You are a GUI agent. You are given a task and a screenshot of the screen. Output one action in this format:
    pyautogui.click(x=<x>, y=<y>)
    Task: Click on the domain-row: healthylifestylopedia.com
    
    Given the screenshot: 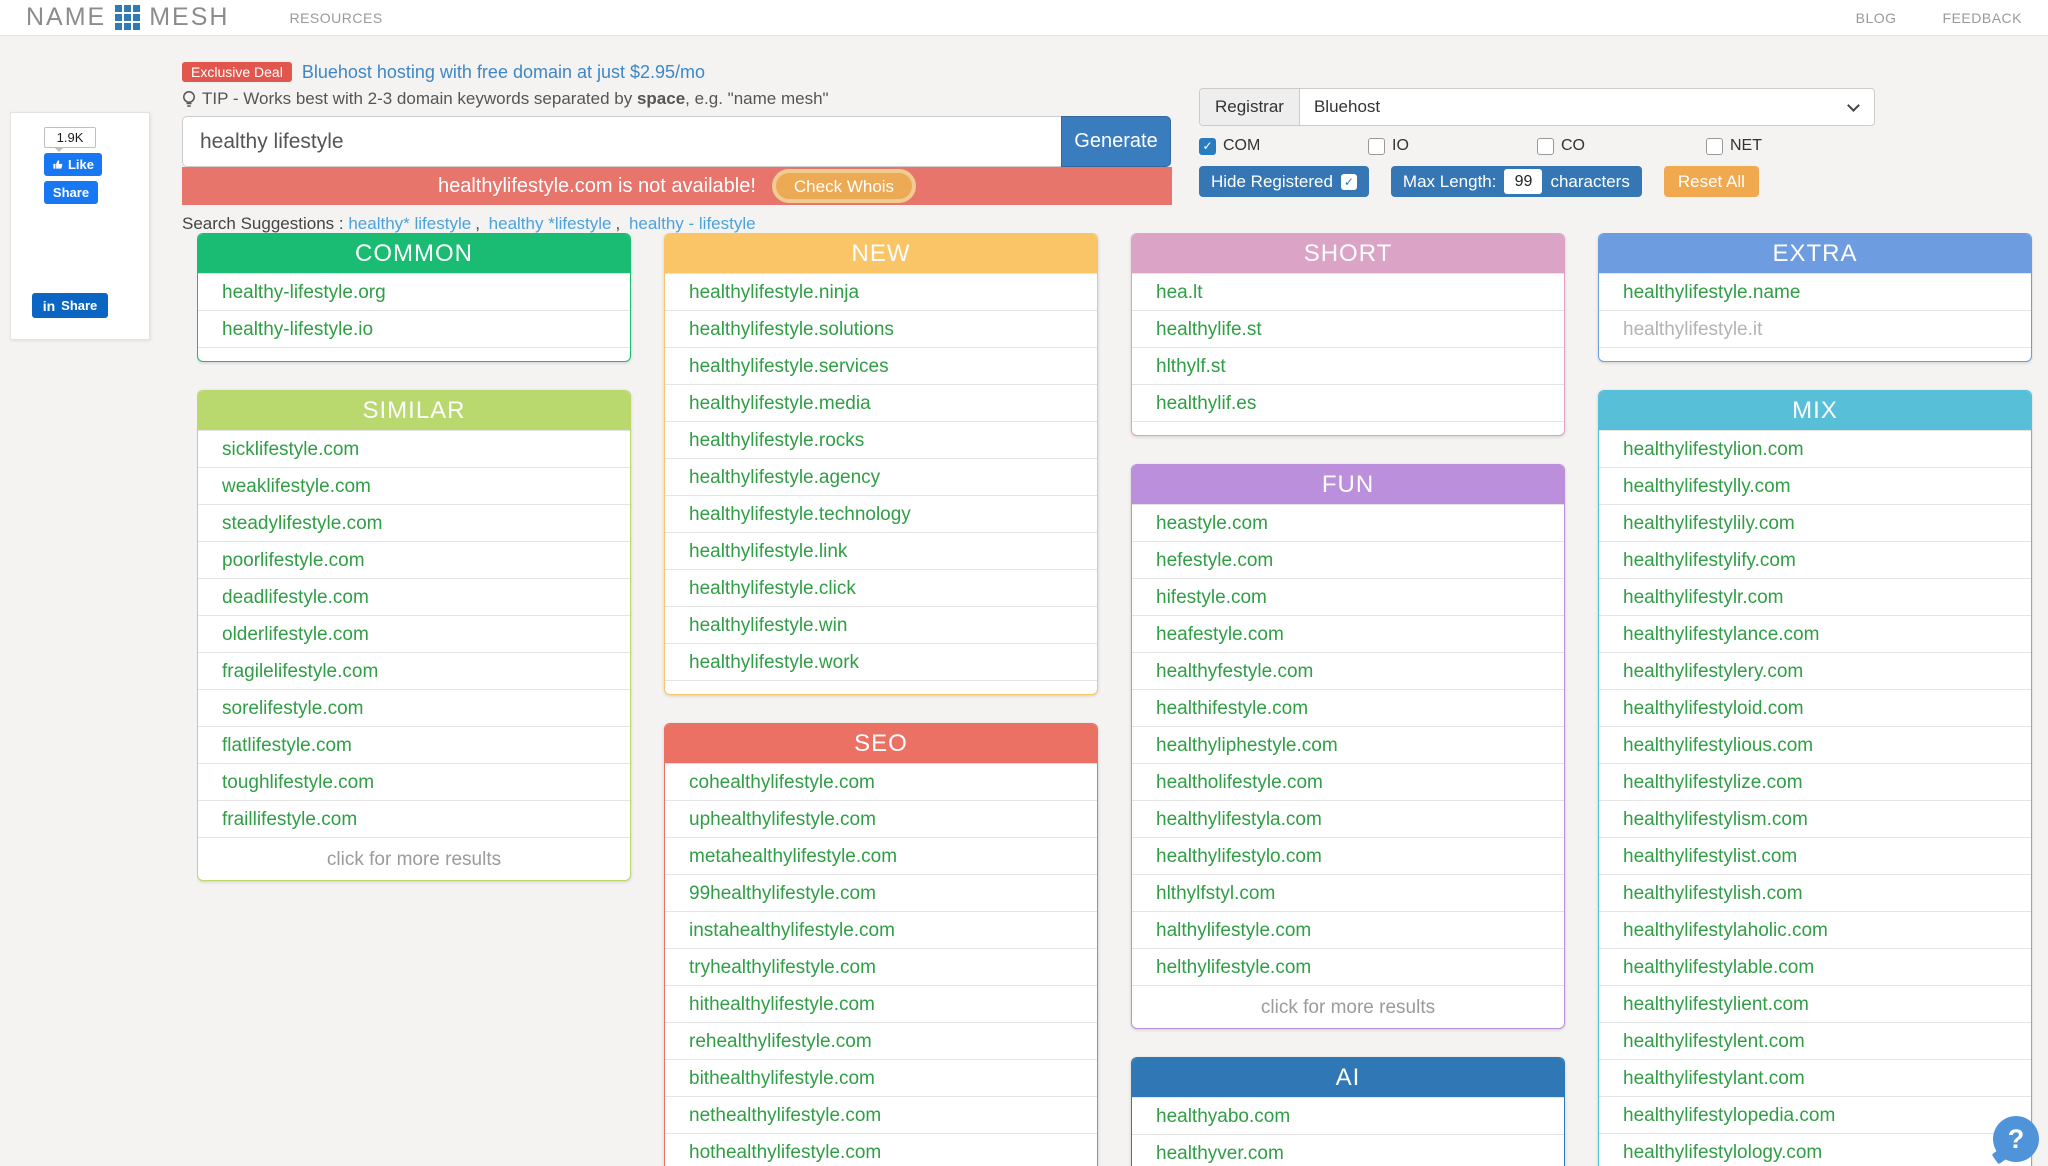 What is the action you would take?
    pyautogui.click(x=1815, y=1114)
    